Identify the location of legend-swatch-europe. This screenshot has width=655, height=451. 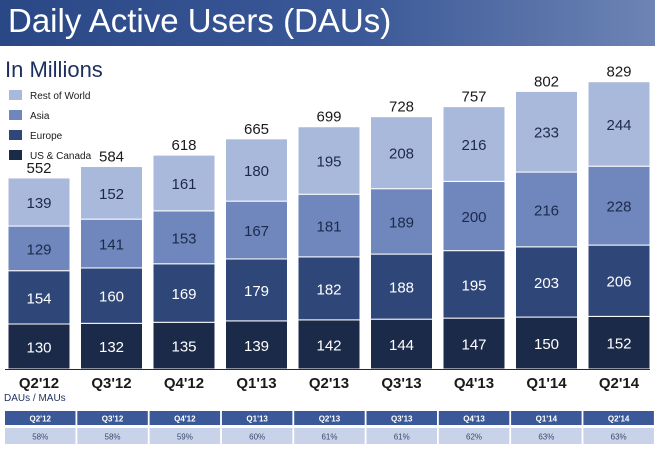
(15, 135).